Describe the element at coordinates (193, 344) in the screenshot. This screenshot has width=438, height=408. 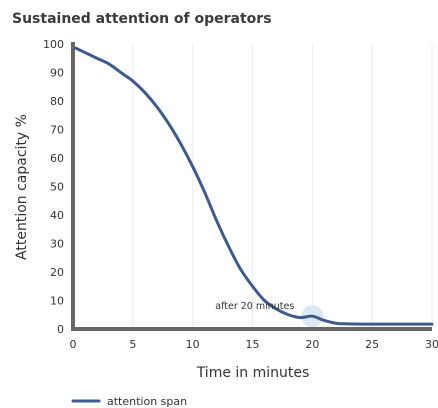
I see `x-tick-label-10: 10` at that location.